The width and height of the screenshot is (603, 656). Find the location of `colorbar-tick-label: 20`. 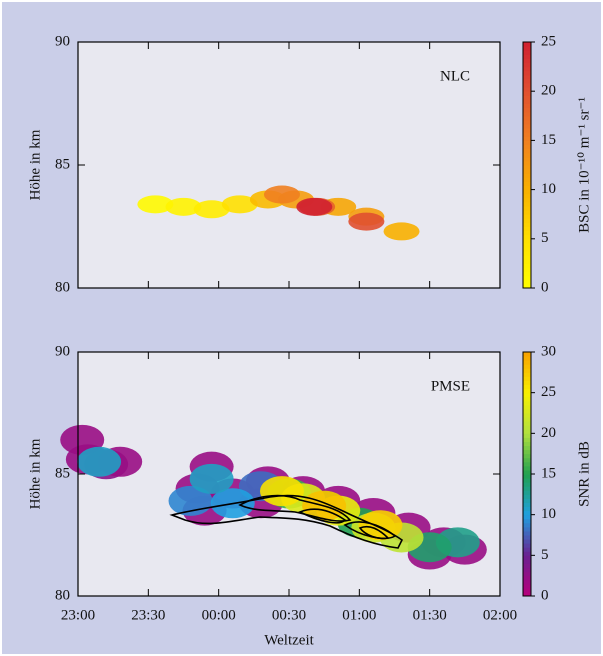

colorbar-tick-label: 20 is located at coordinates (548, 433).